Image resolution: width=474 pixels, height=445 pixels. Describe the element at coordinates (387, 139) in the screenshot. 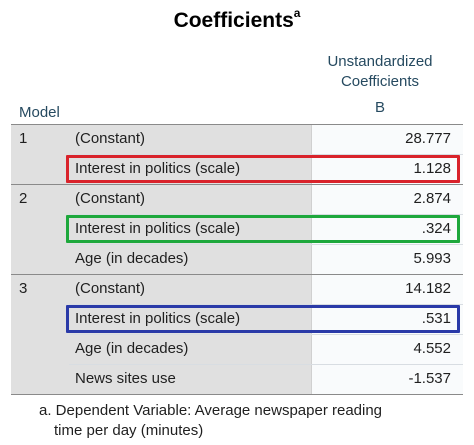

I see `value-cell: 28.777` at that location.